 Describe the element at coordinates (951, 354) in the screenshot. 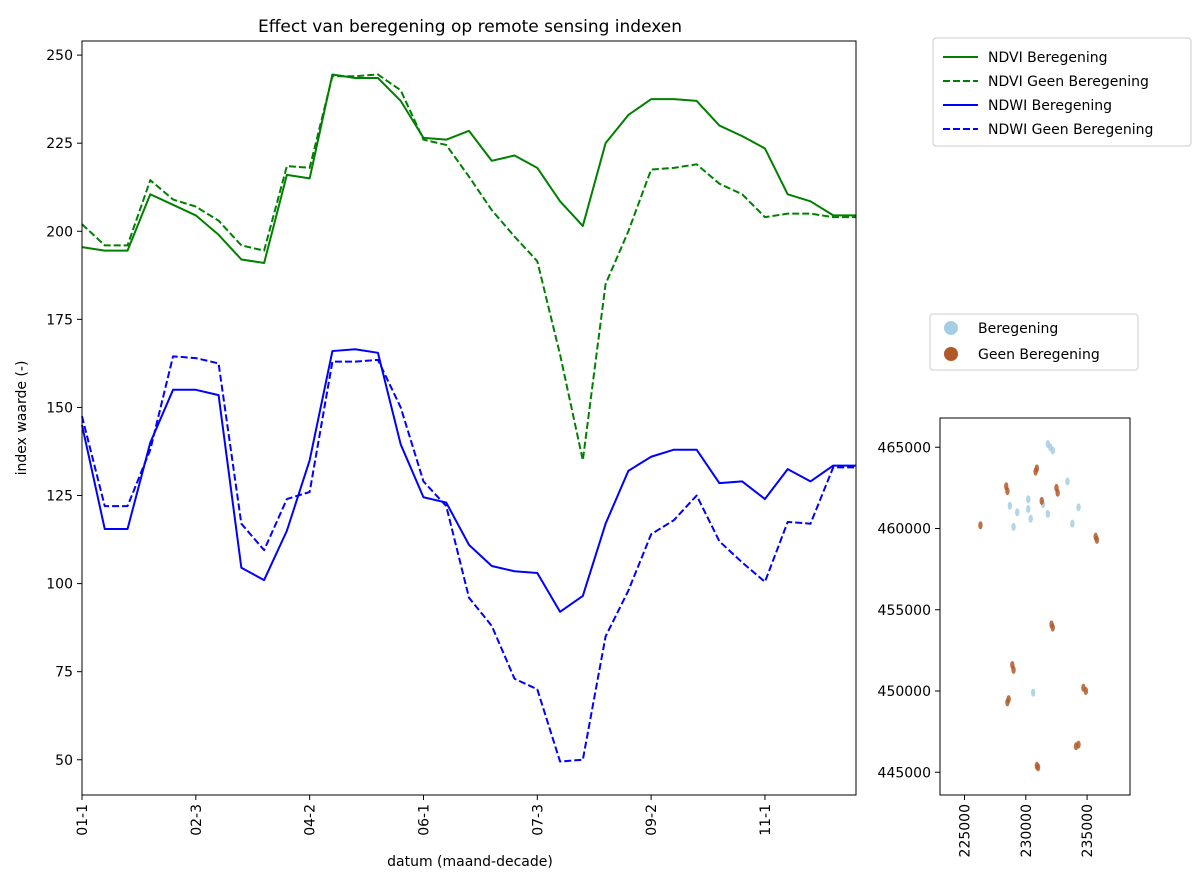

I see `legend-marker-geen-beregening` at that location.